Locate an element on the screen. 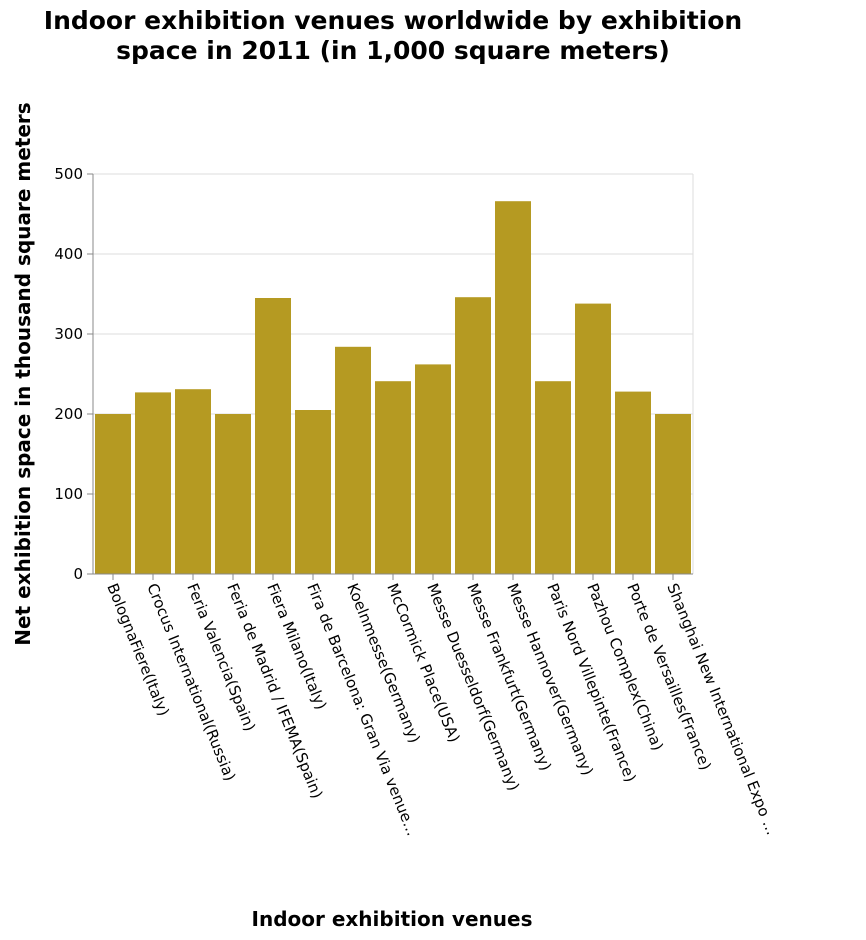 Image resolution: width=866 pixels, height=940 pixels. y-tick-label: 400 is located at coordinates (68, 254).